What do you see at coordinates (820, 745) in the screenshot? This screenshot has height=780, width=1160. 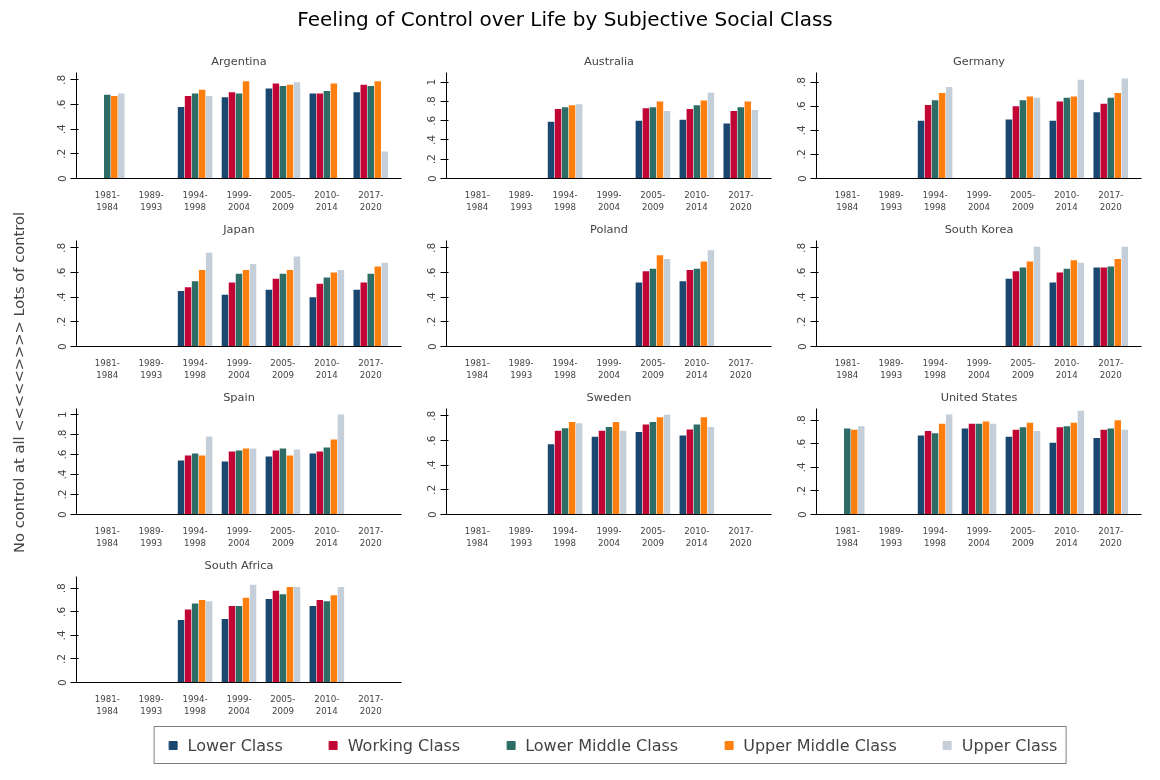 I see `legend-label: Upper Middle Class` at bounding box center [820, 745].